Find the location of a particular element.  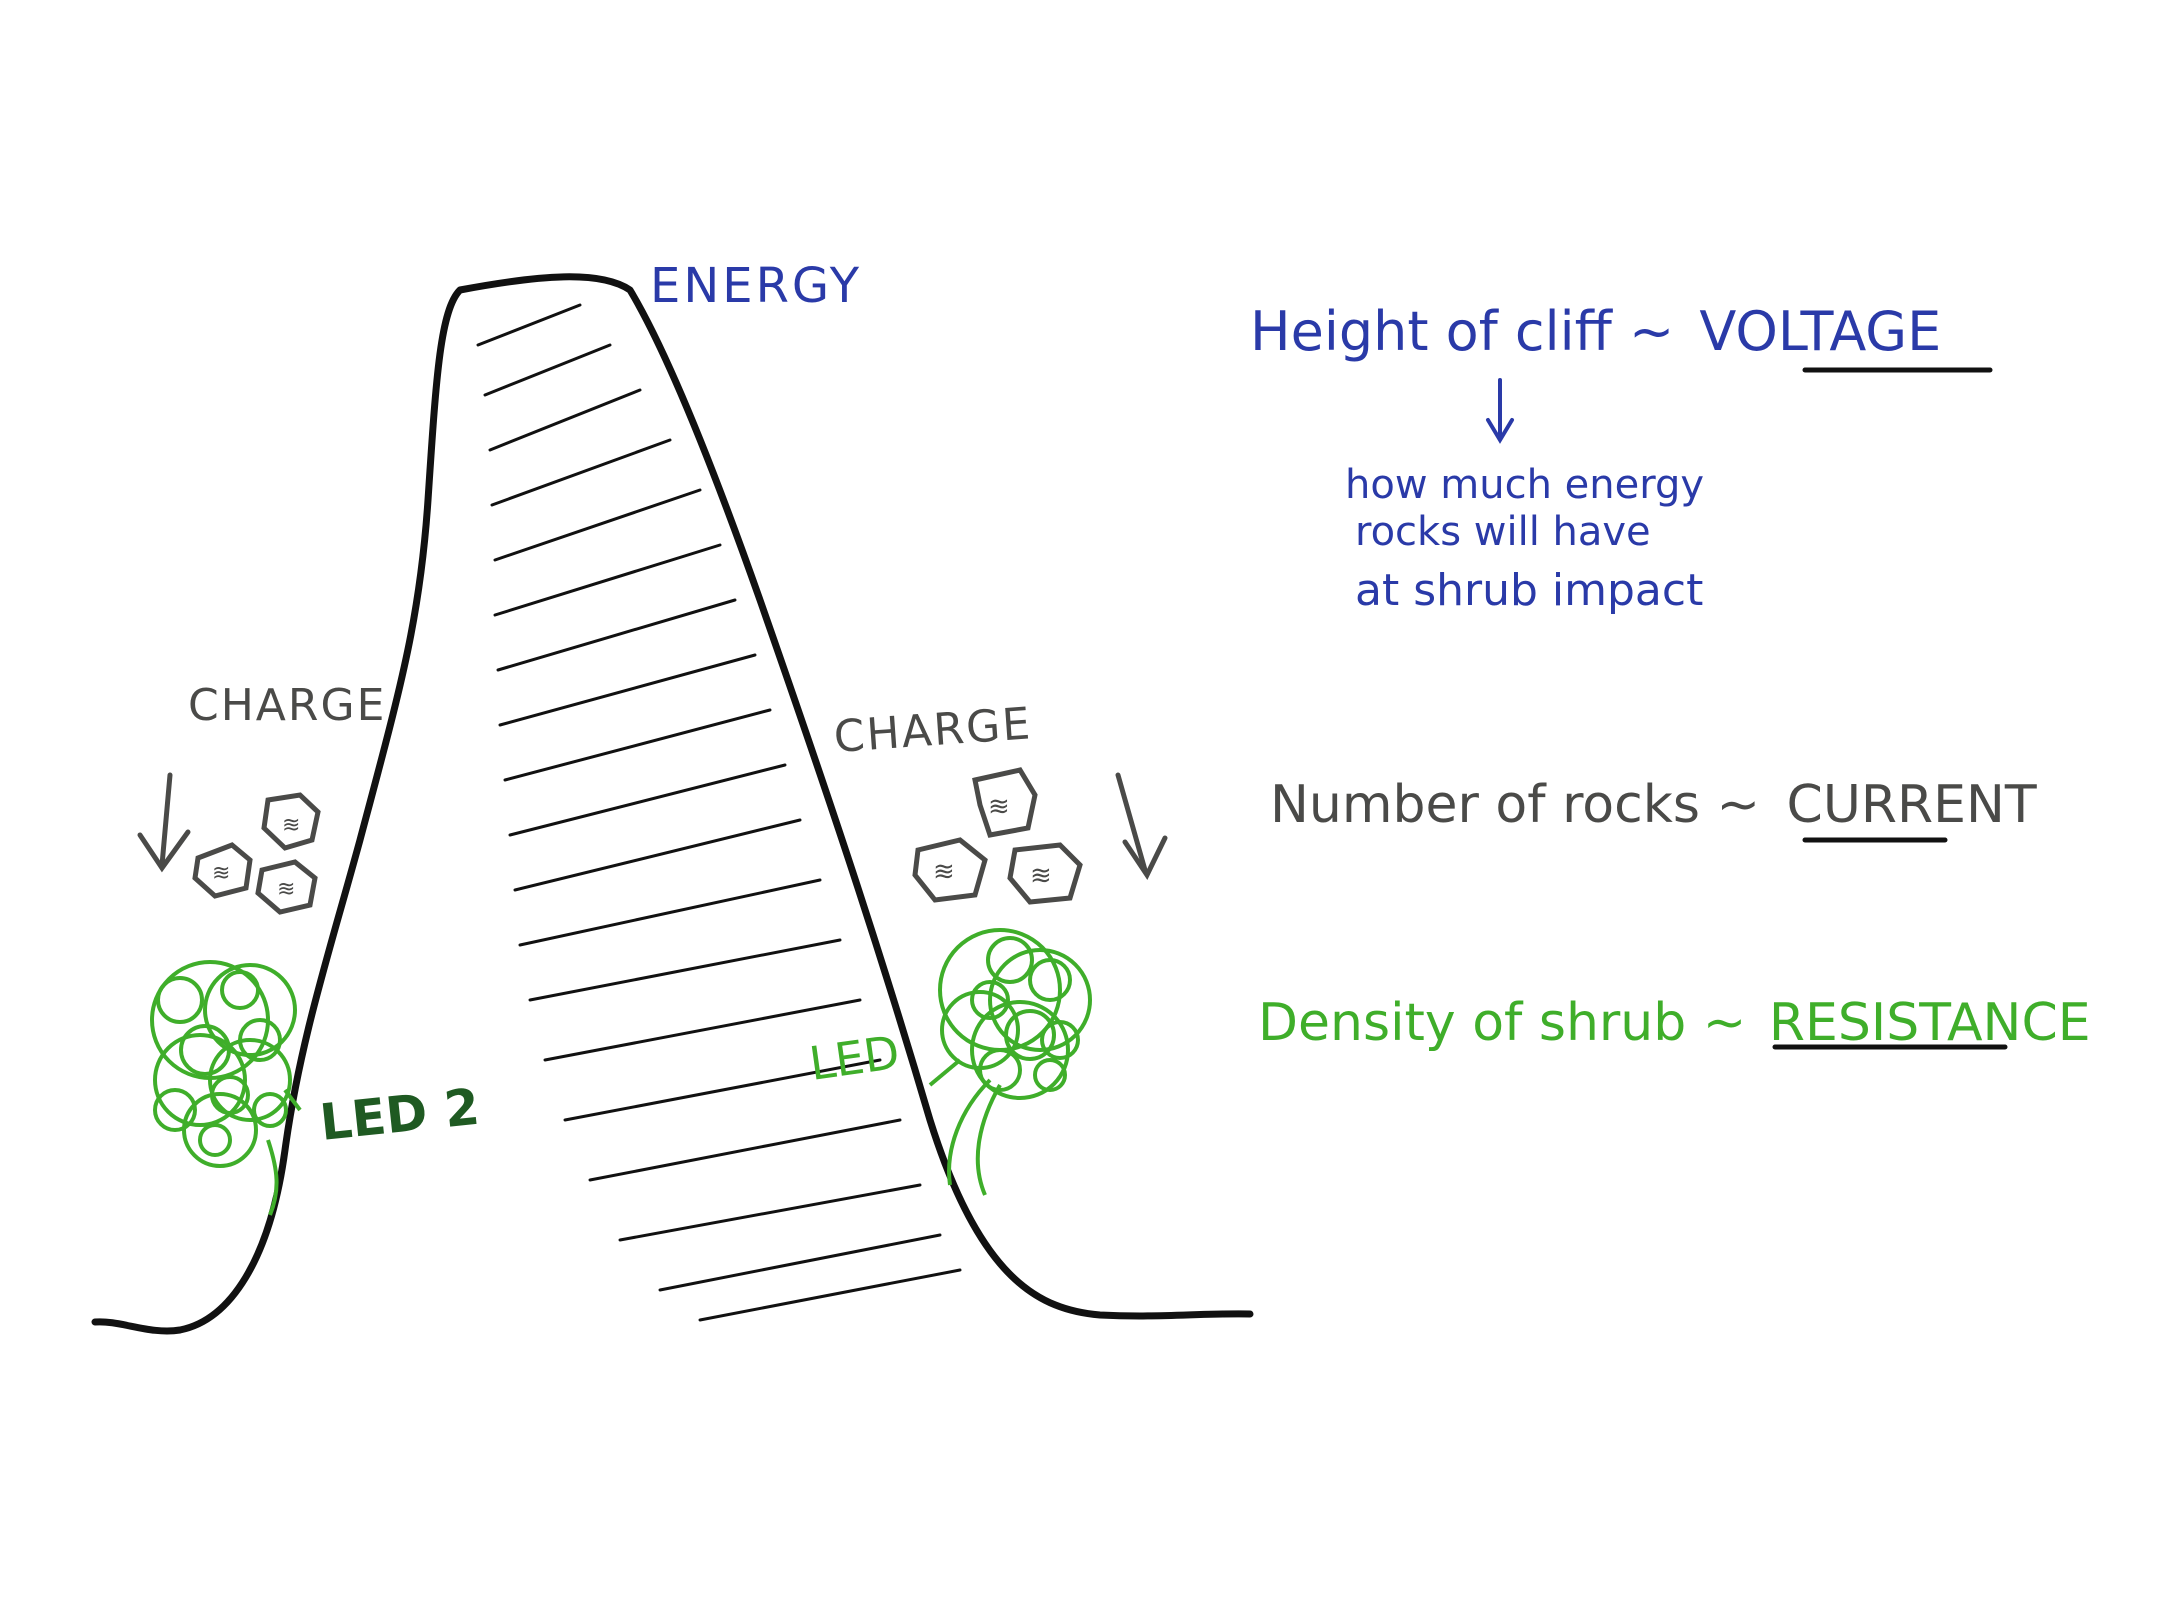

svg-text:Height of cliff ~ VOLTA: Height of cliff ~ VOLTAGE is located at coordinates (1595, 331).